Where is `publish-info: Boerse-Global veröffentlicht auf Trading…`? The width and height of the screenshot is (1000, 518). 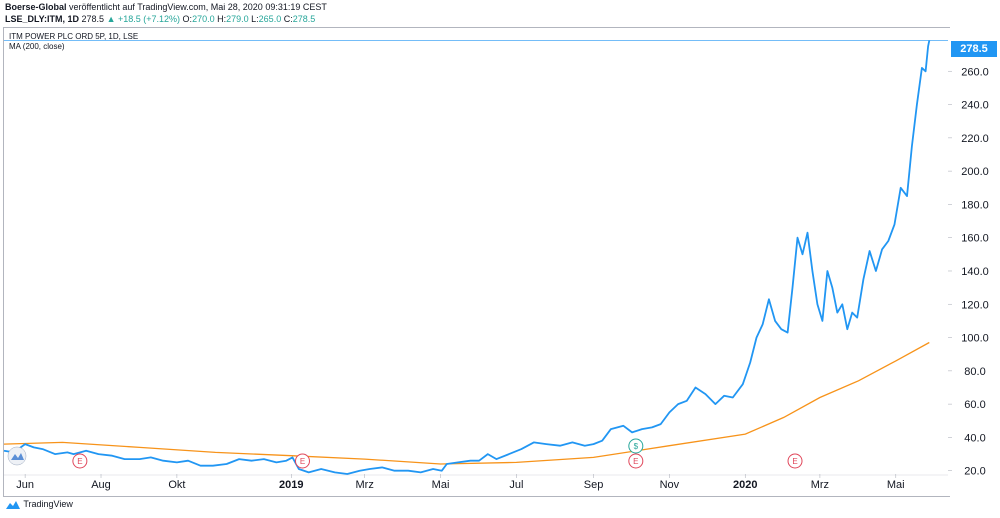 publish-info: Boerse-Global veröffentlicht auf Trading… is located at coordinates (166, 7).